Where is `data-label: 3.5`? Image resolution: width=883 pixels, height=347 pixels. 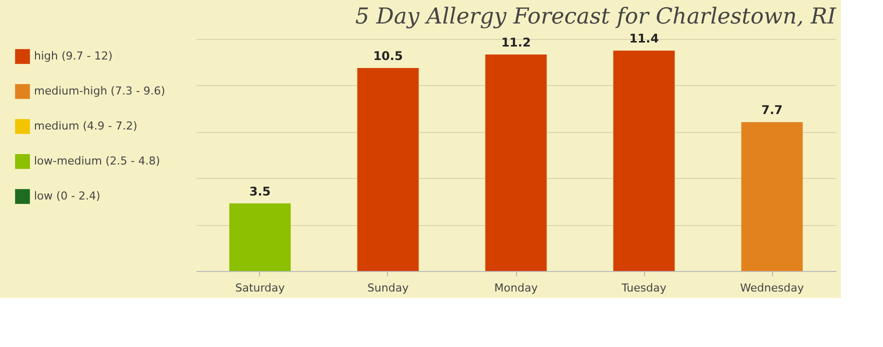 data-label: 3.5 is located at coordinates (260, 191).